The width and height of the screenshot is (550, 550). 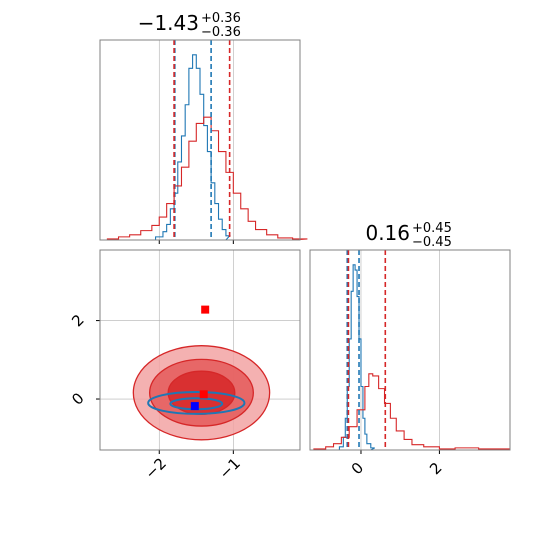 I want to click on bottom-right-series-0-step, so click(x=356, y=357).